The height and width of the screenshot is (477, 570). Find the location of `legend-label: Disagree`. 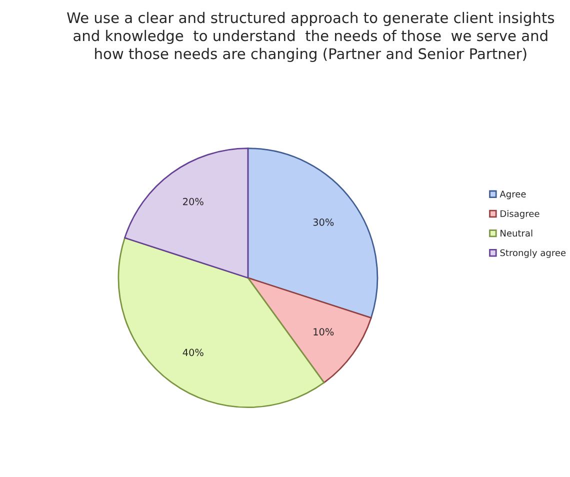

legend-label: Disagree is located at coordinates (520, 214).